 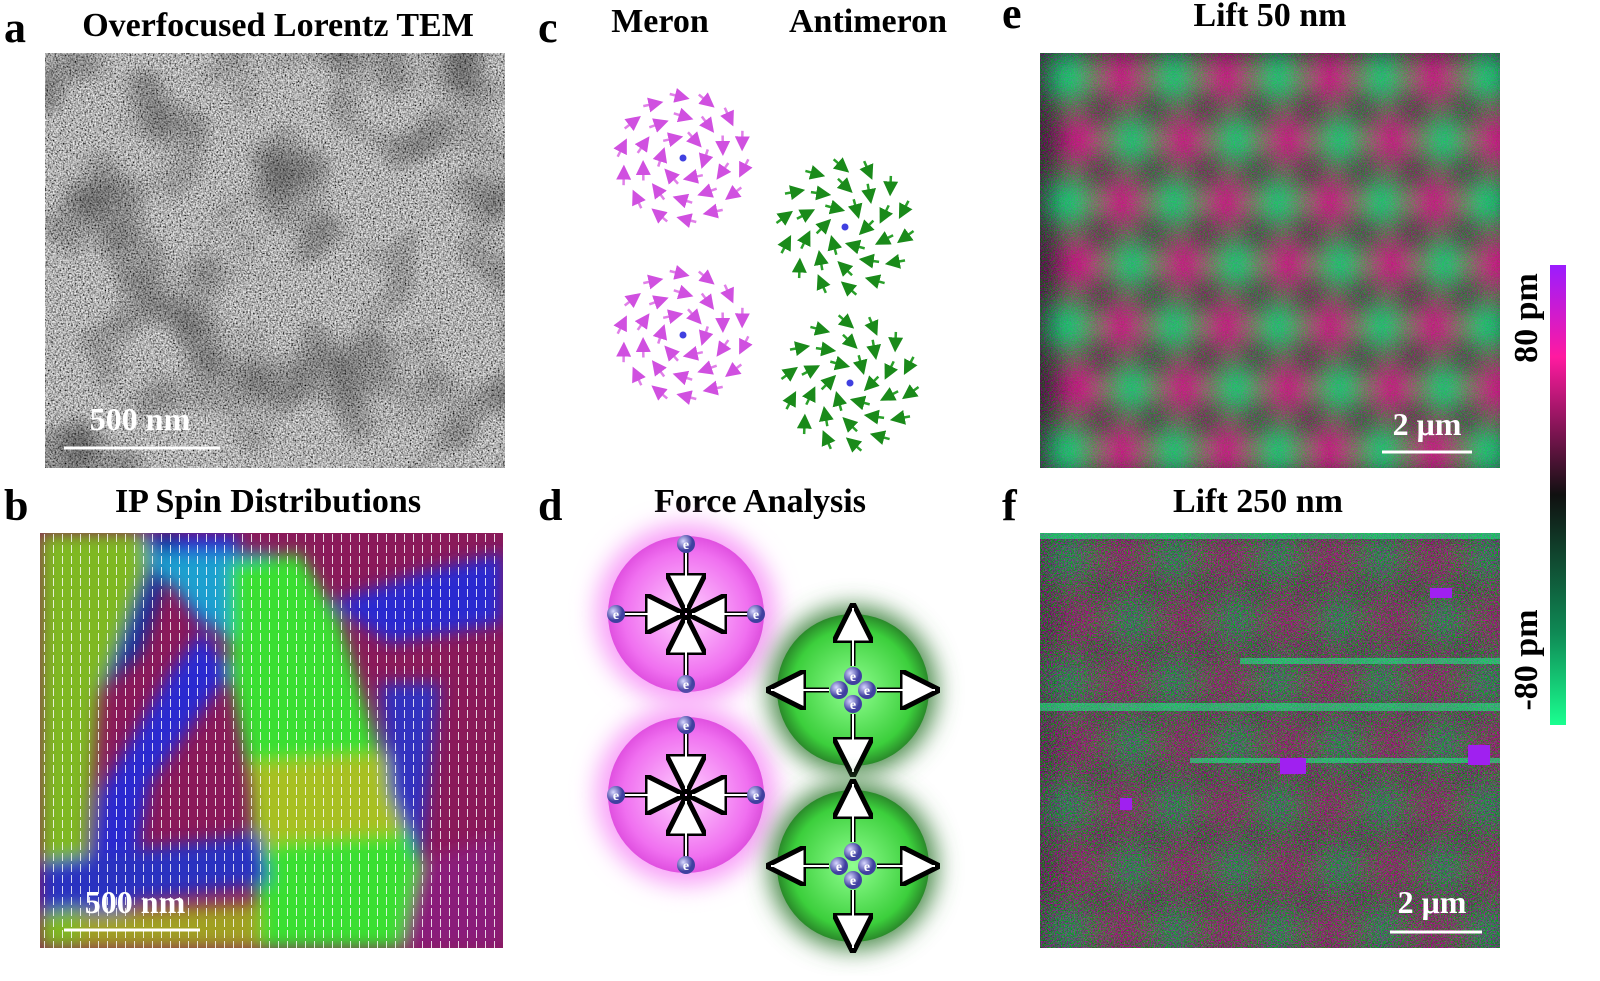 I want to click on panel-title: Lift 250 nm, so click(x=1258, y=501).